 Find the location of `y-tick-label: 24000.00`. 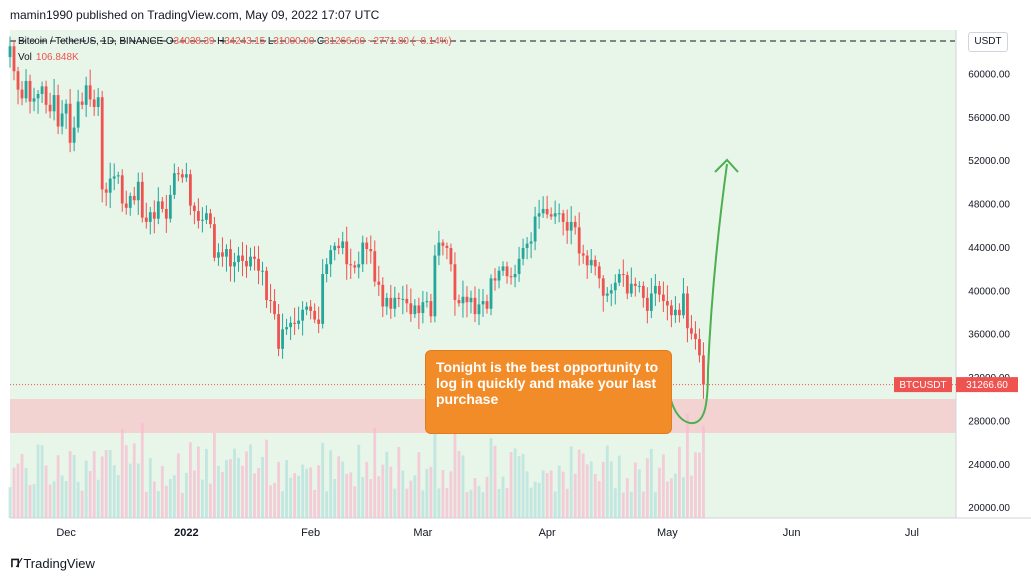

y-tick-label: 24000.00 is located at coordinates (989, 465).